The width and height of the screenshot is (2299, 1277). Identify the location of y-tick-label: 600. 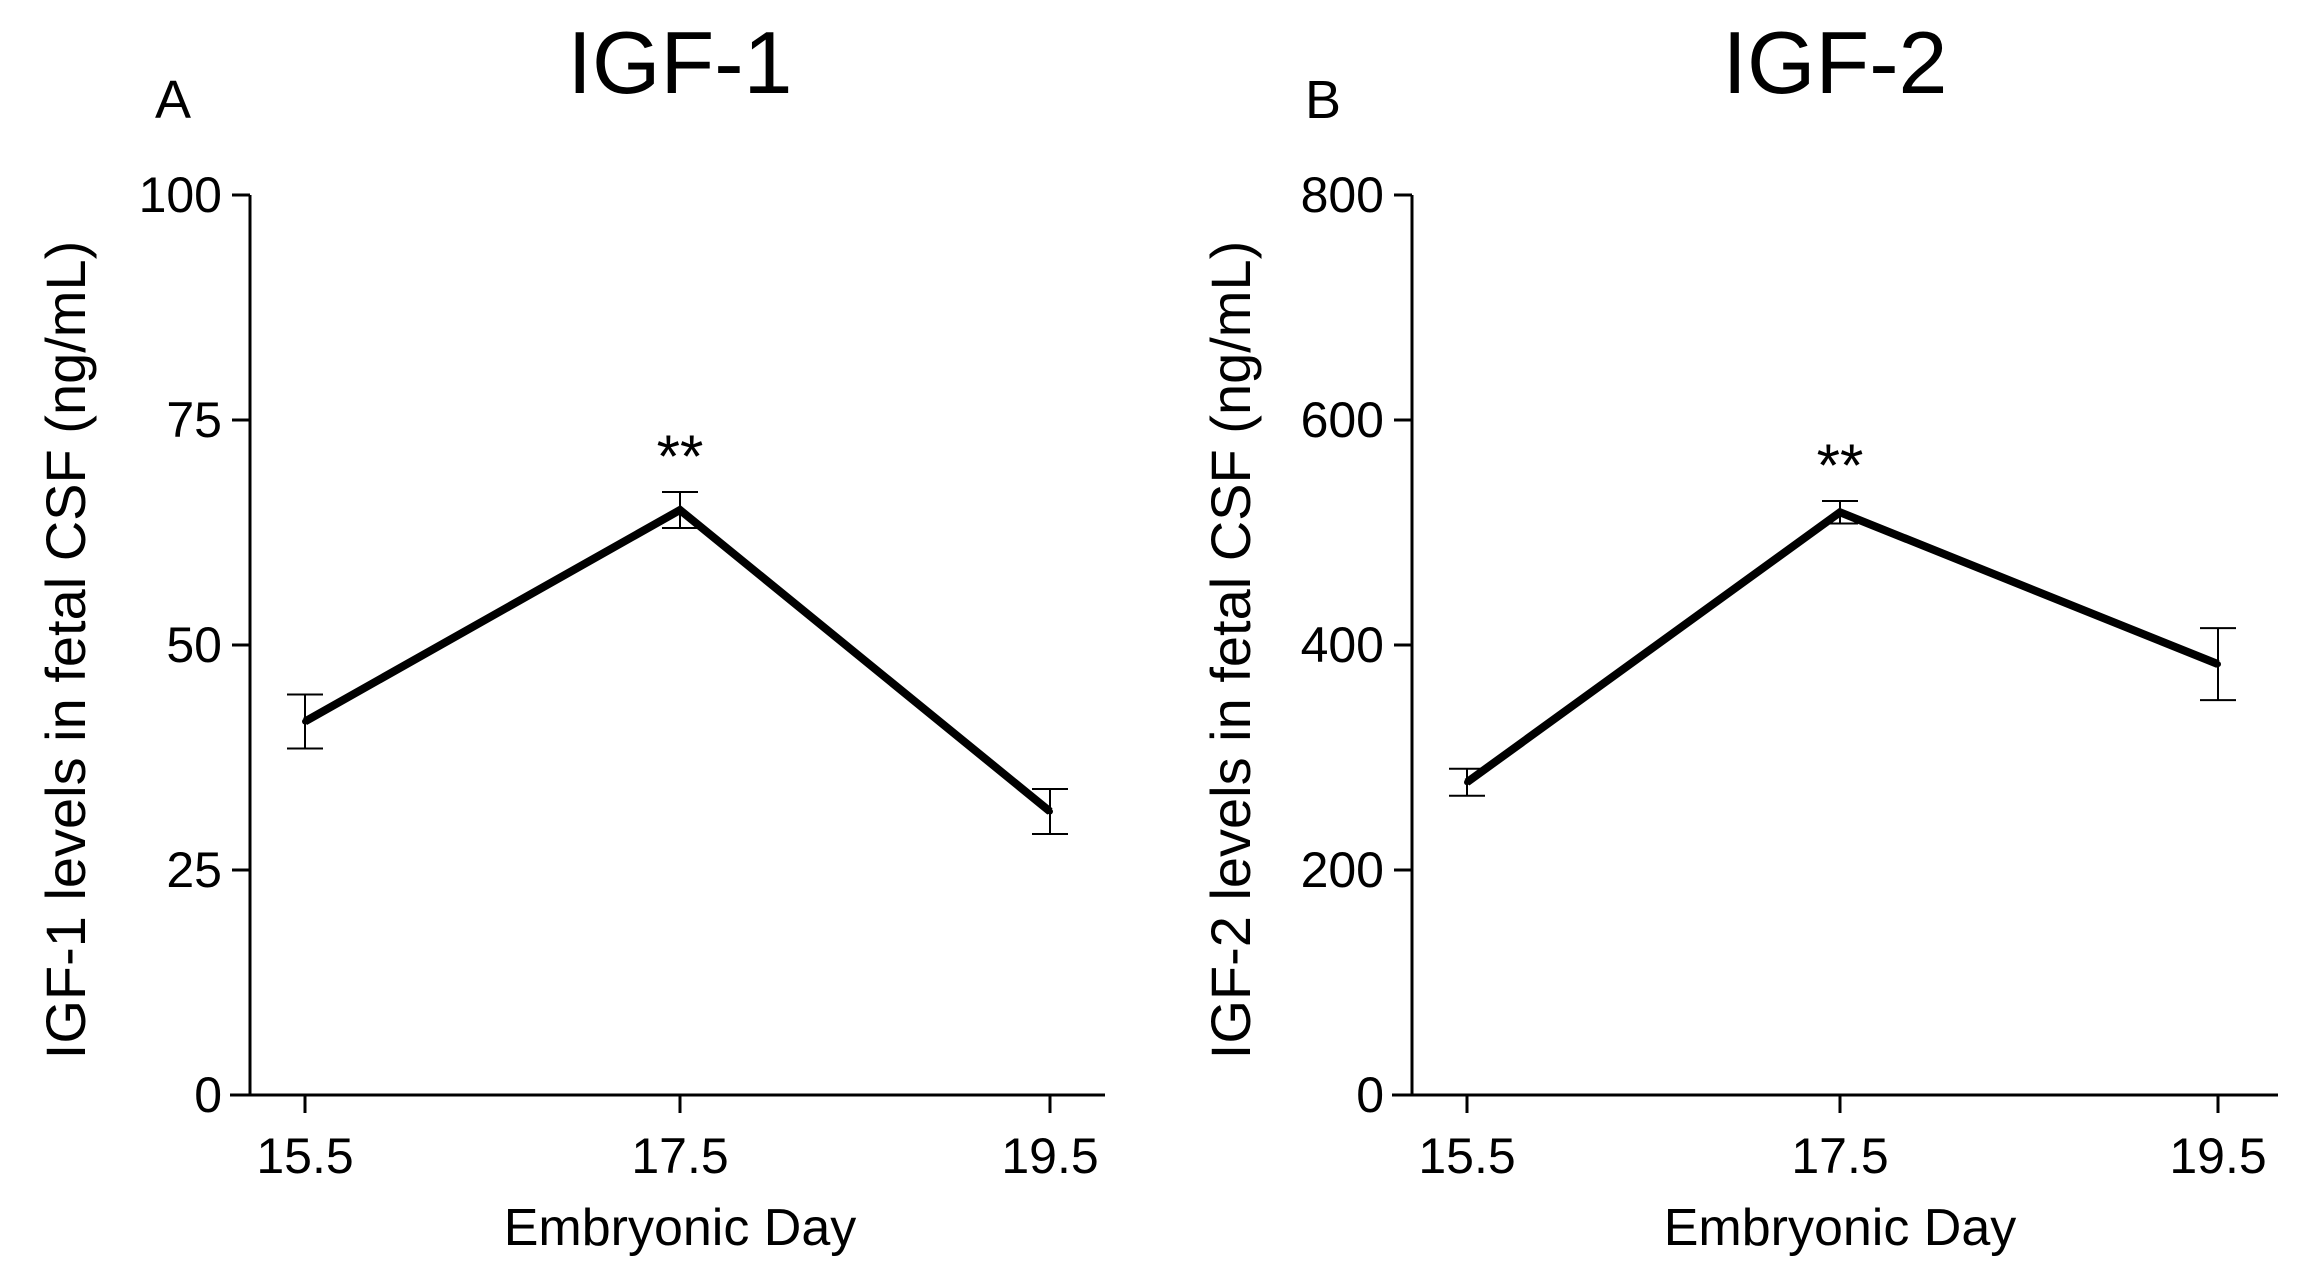
(1342, 420).